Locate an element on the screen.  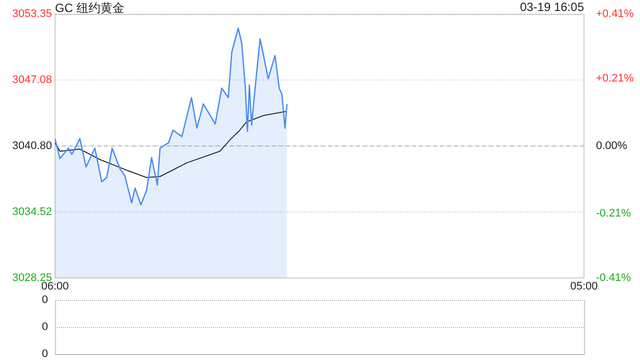
y-tick-label: 3053.35 is located at coordinates (32, 14).